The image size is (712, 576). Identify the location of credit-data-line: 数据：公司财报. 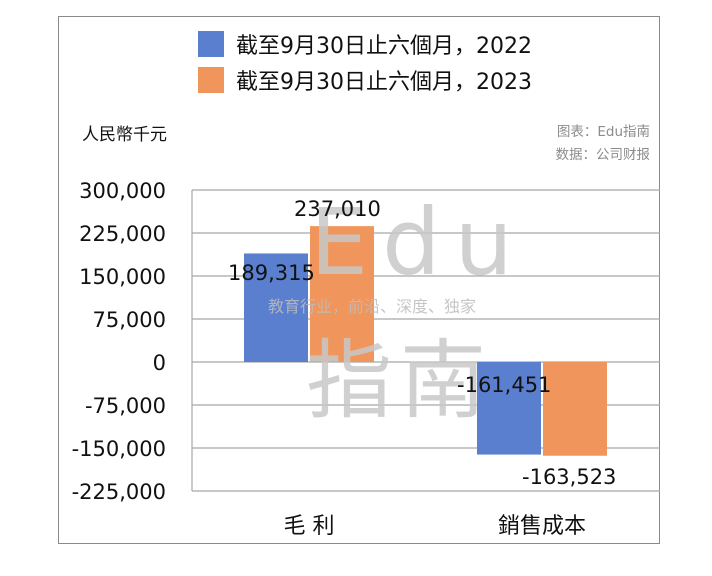
(603, 155).